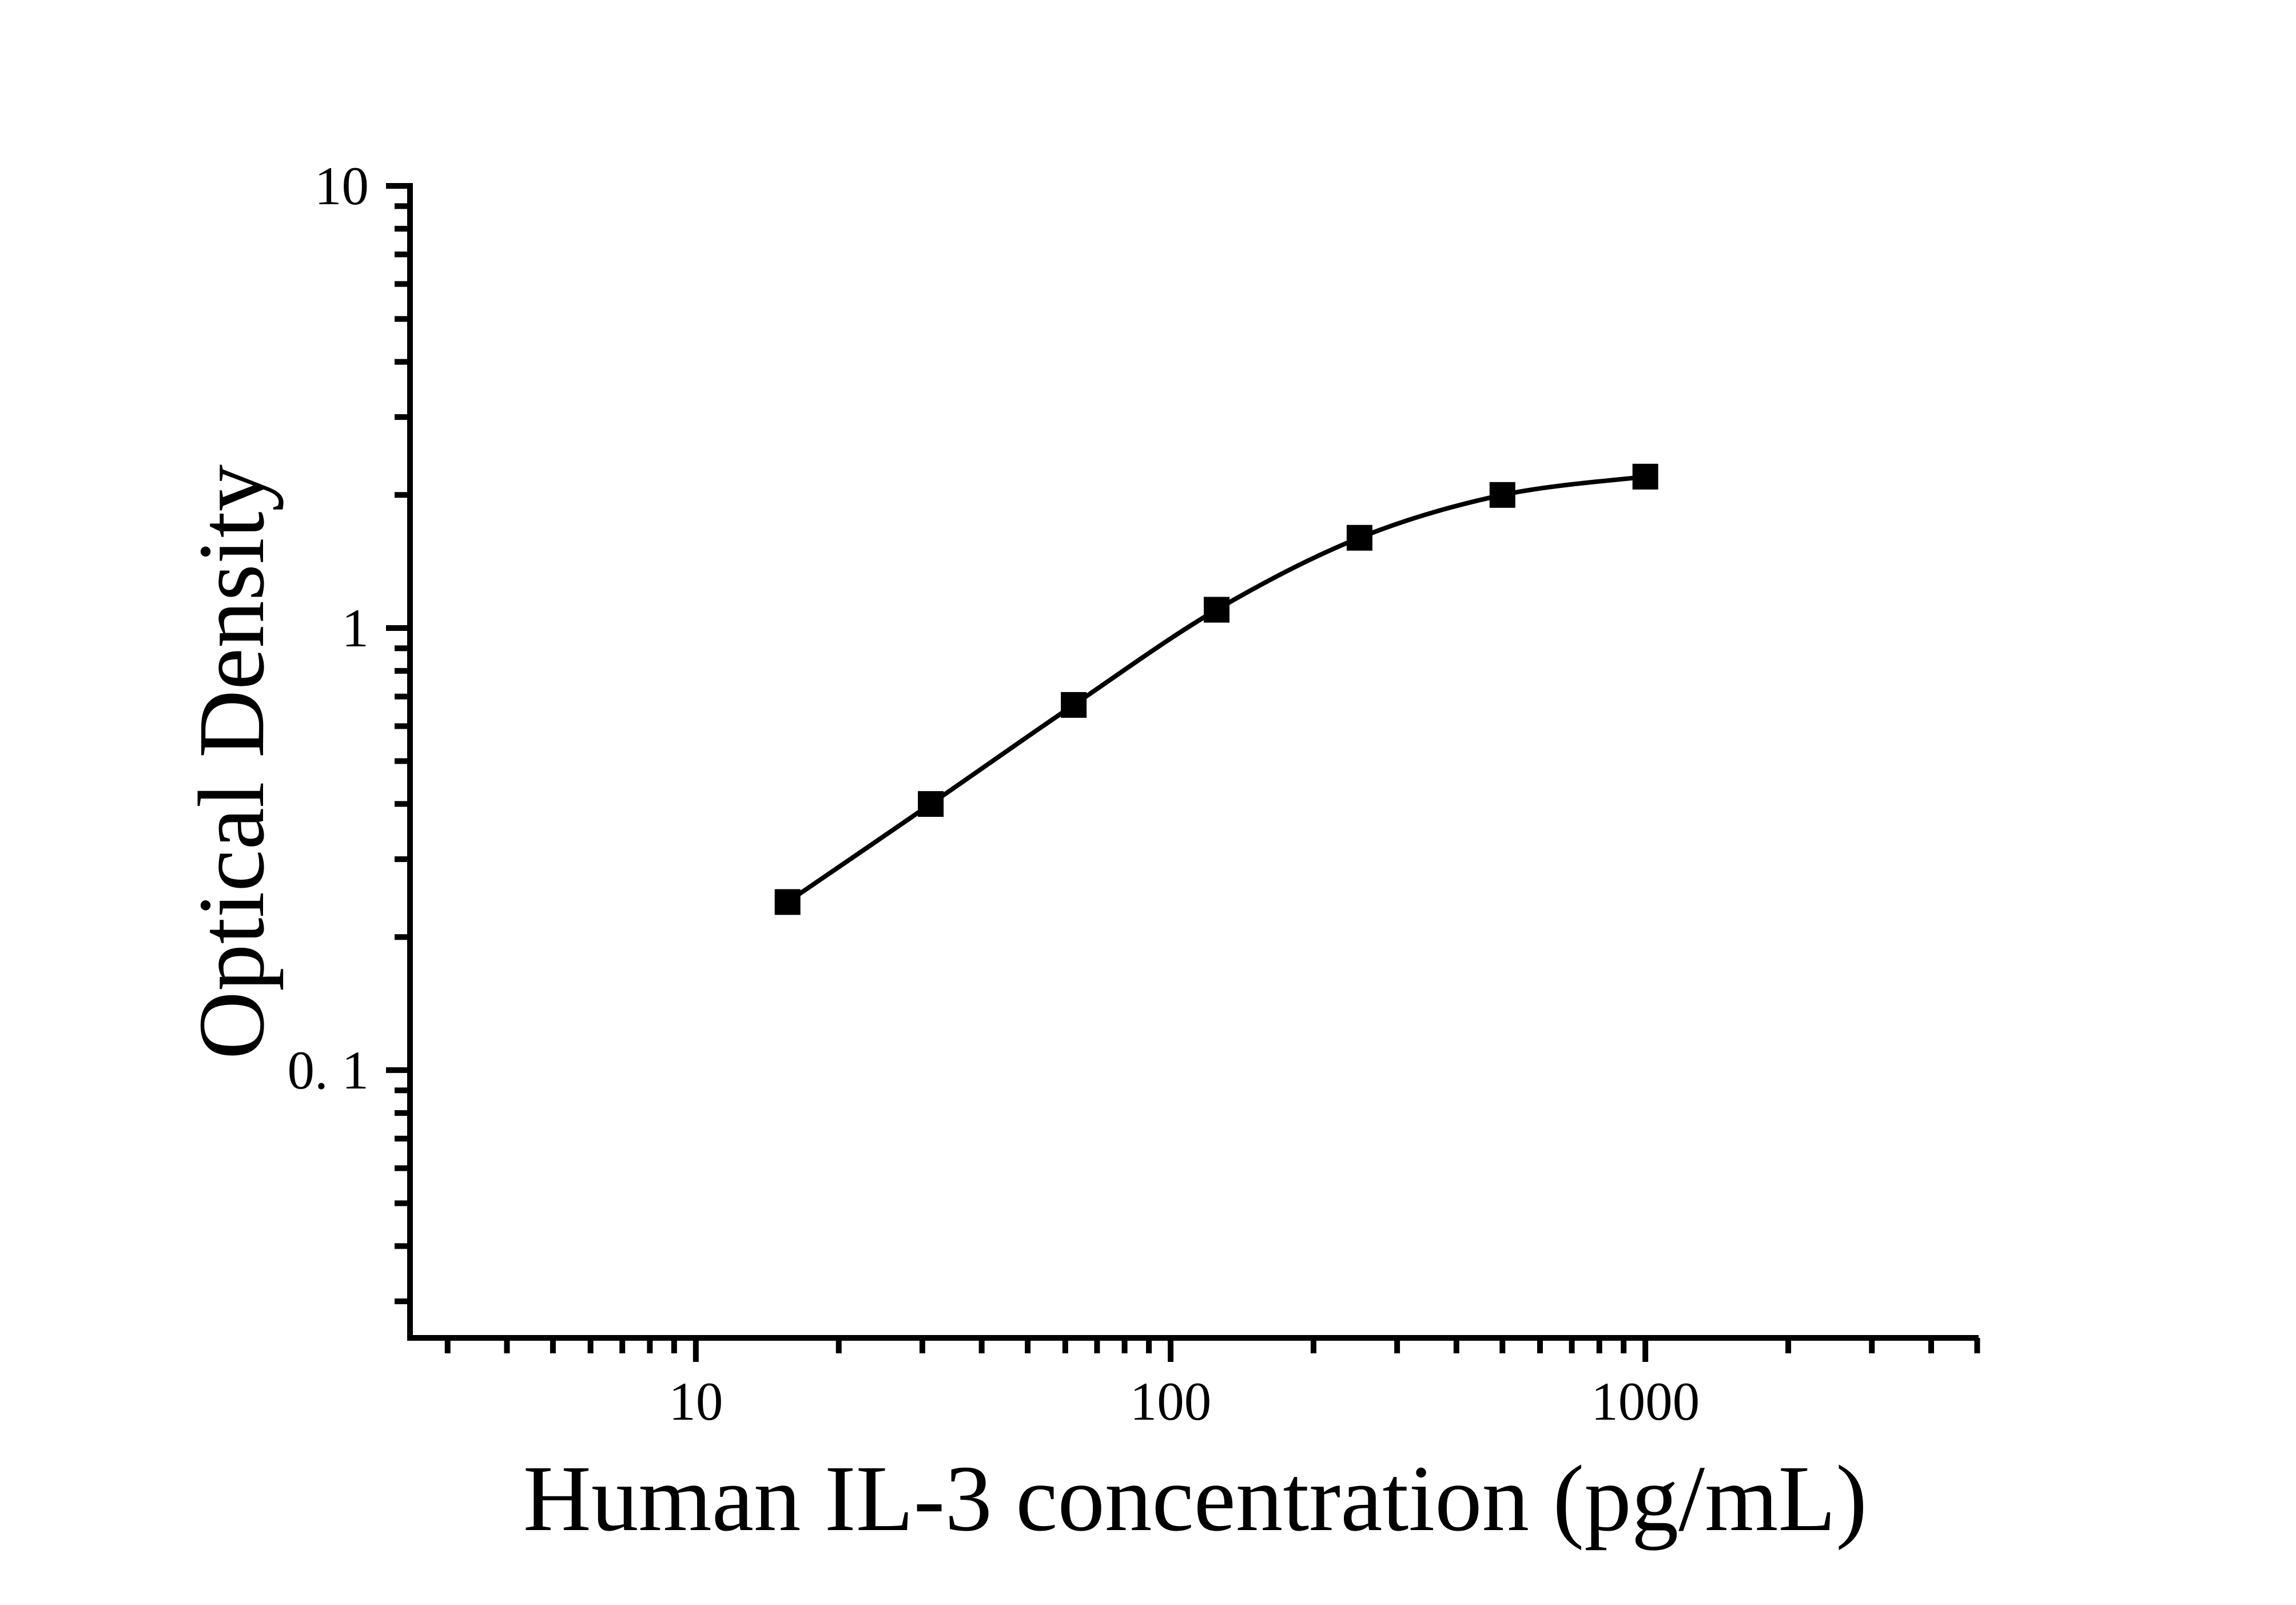  I want to click on standard-curve-line, so click(1216, 689).